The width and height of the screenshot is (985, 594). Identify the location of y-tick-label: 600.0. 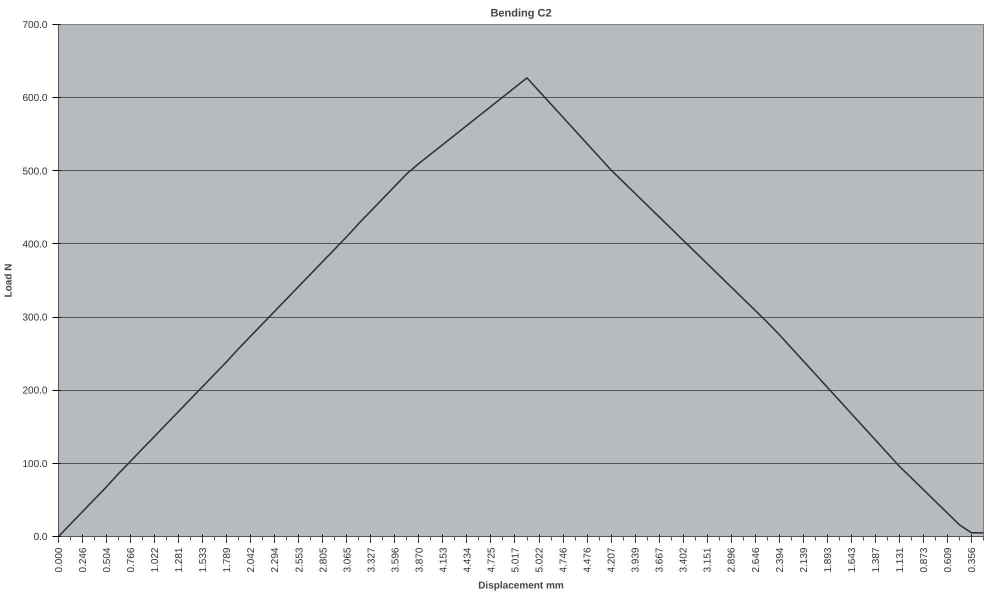
(35, 98).